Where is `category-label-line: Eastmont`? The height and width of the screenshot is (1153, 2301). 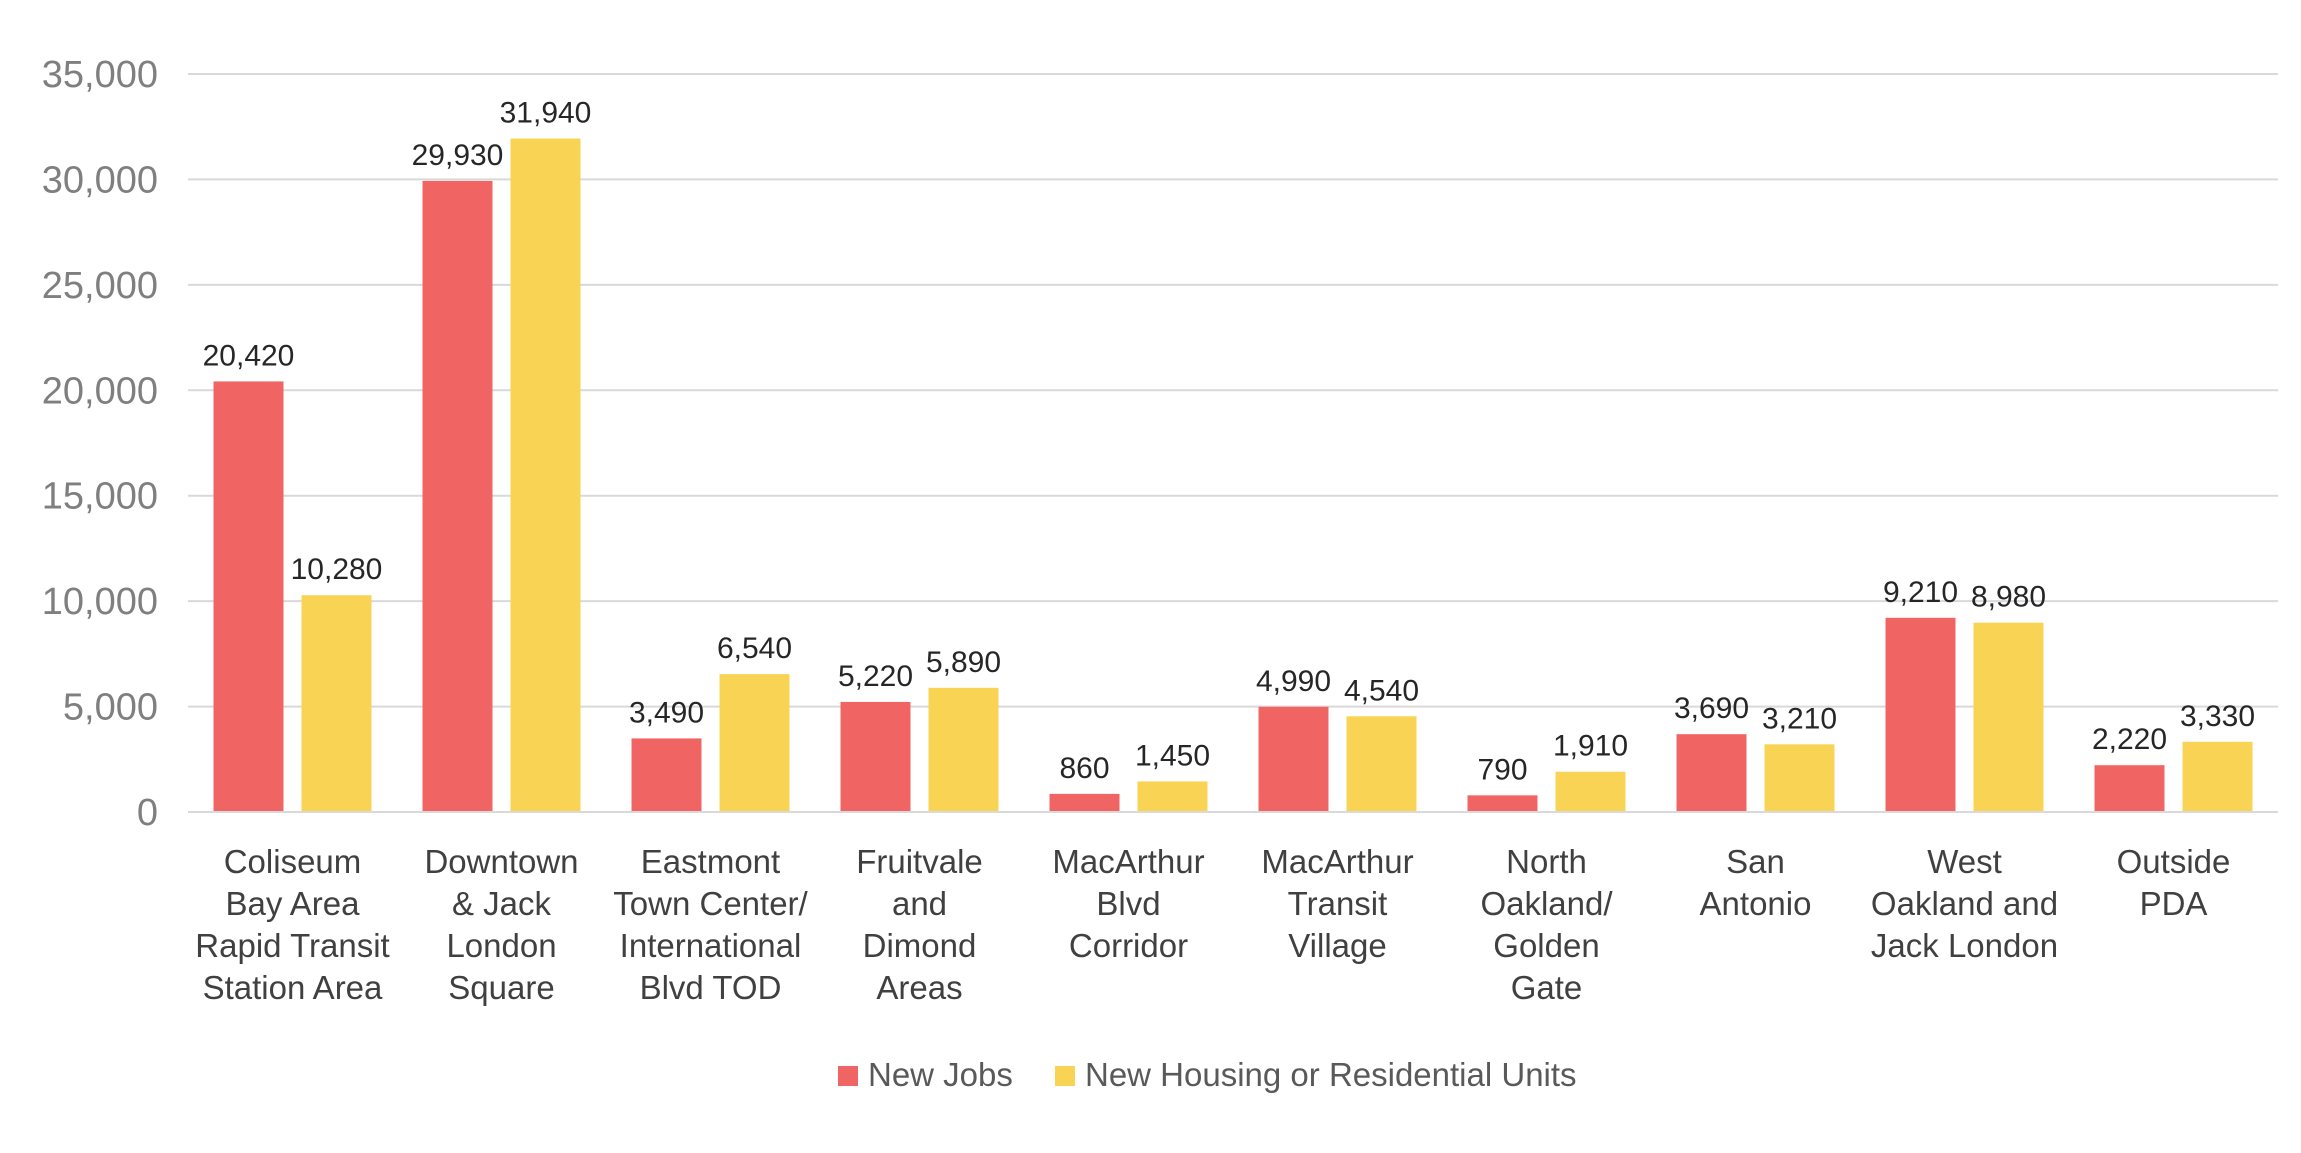
category-label-line: Eastmont is located at coordinates (710, 861).